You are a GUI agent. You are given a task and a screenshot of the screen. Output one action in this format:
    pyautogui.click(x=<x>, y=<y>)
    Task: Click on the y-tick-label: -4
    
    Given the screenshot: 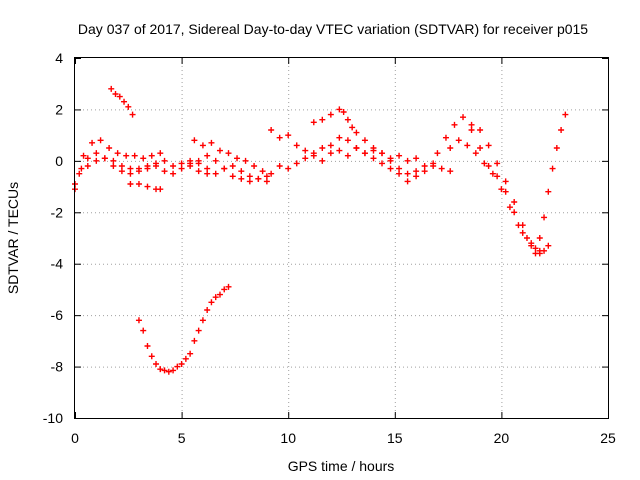 What is the action you would take?
    pyautogui.click(x=57, y=264)
    